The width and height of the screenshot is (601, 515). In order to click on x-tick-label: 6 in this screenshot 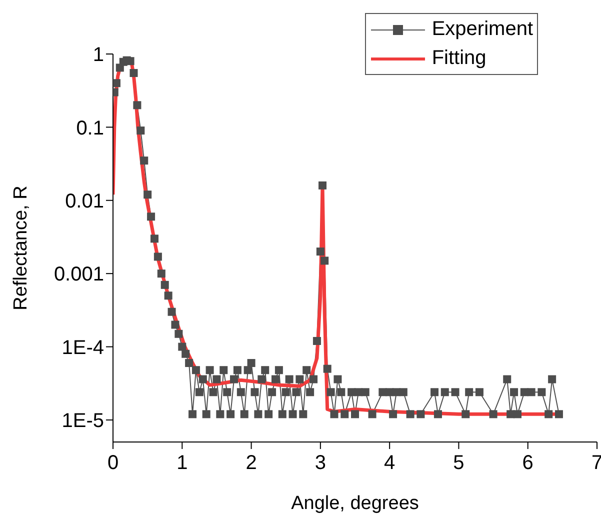, I will do `click(528, 463)`.